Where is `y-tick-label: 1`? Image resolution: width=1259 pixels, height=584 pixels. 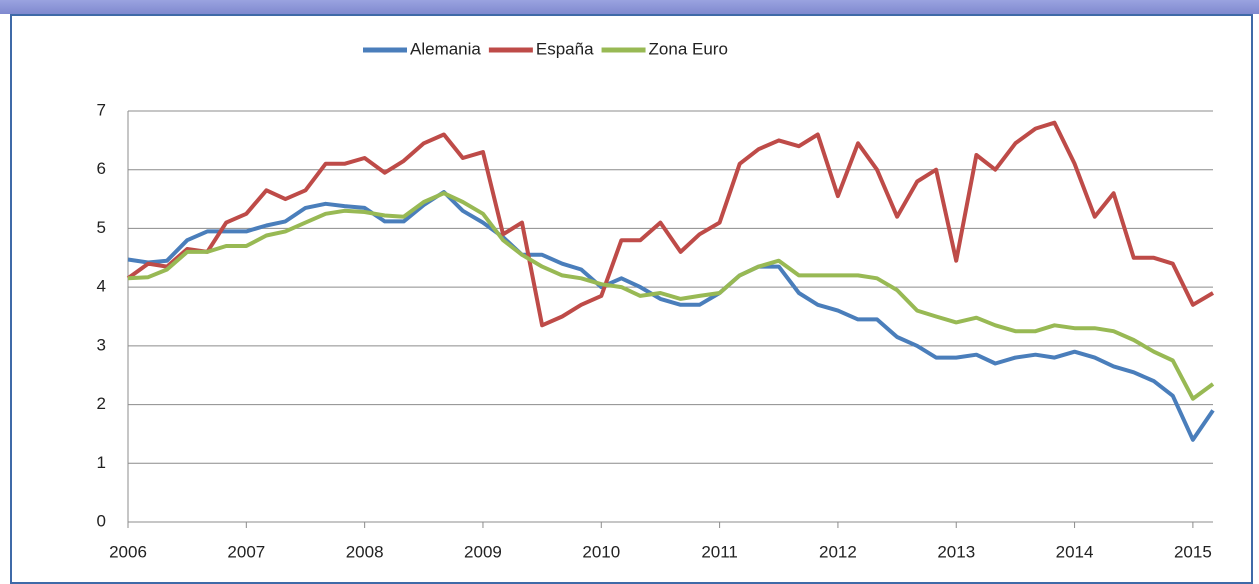
y-tick-label: 1 is located at coordinates (101, 462).